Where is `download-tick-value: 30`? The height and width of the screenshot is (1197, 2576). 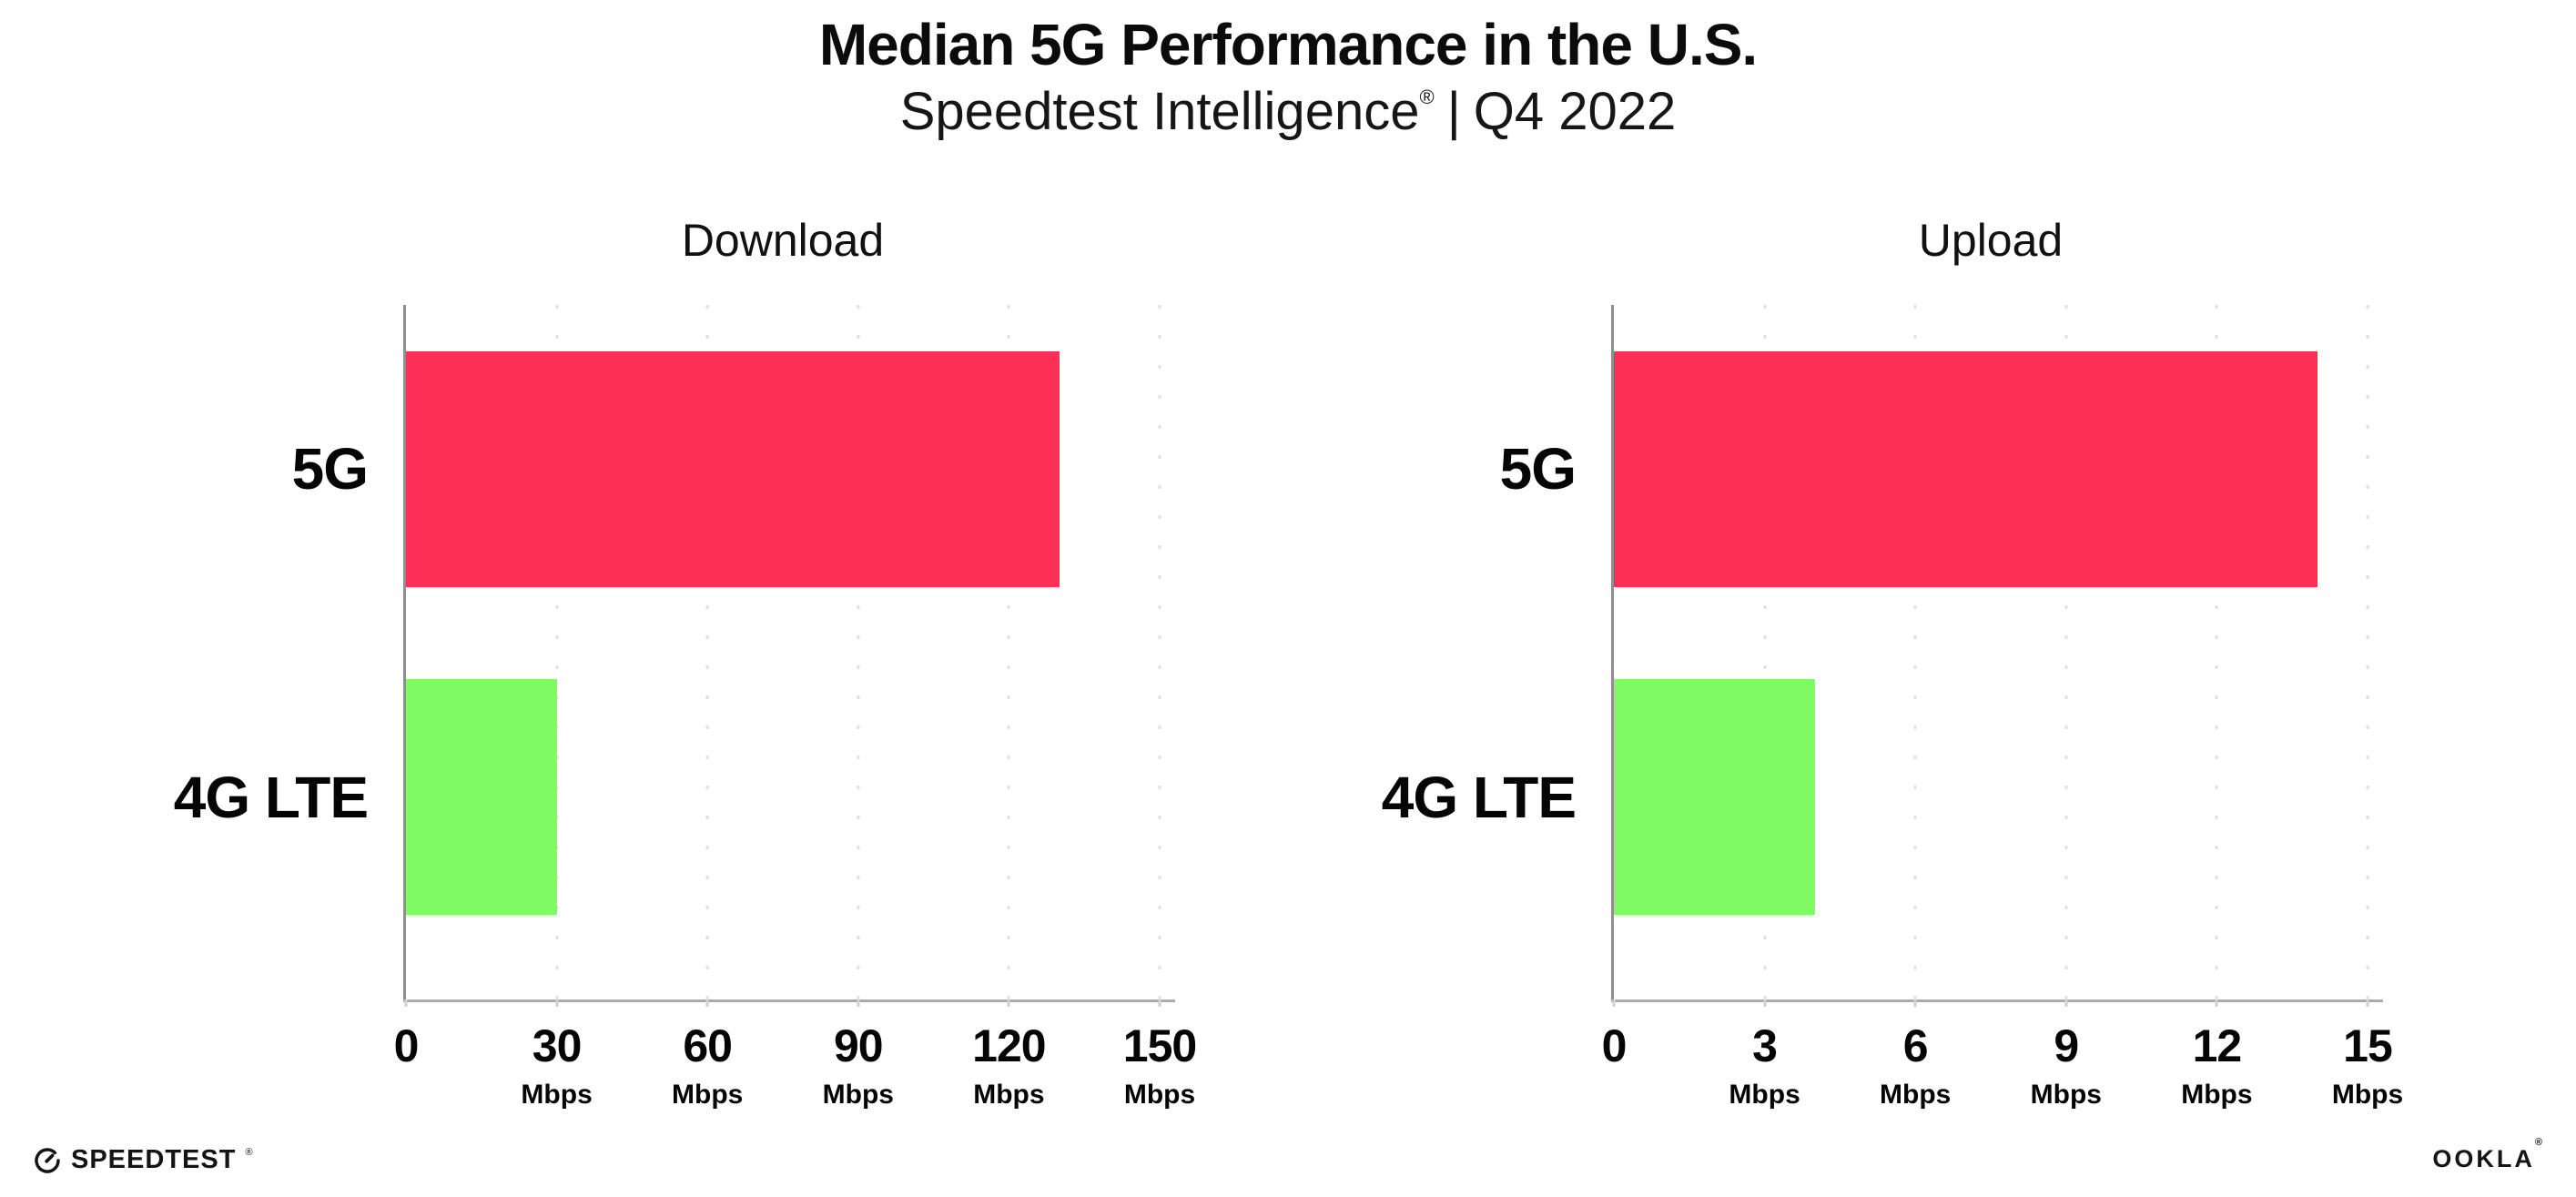
download-tick-value: 30 is located at coordinates (557, 1046).